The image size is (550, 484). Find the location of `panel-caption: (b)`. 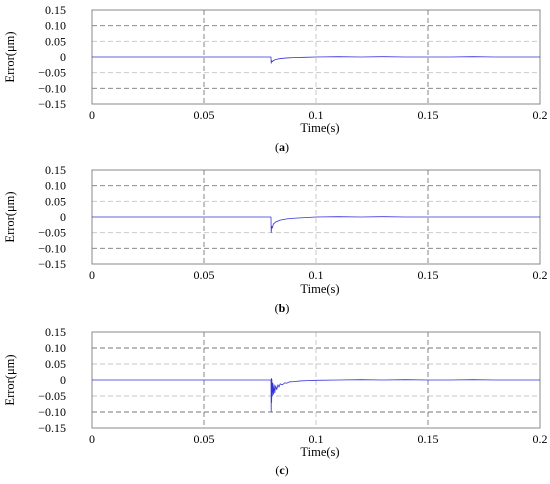

panel-caption: (b) is located at coordinates (282, 308).